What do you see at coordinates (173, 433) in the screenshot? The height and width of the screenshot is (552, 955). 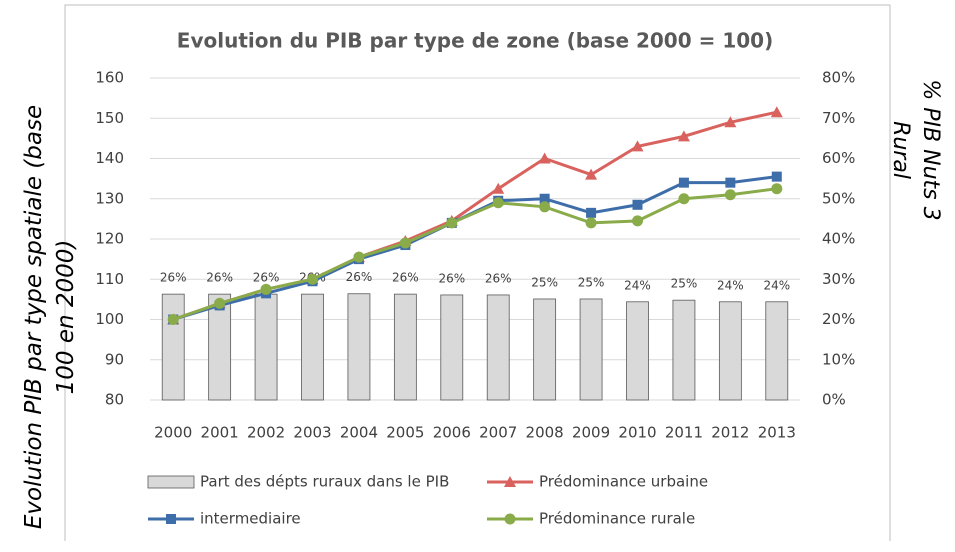 I see `x-tick-label: 2000` at bounding box center [173, 433].